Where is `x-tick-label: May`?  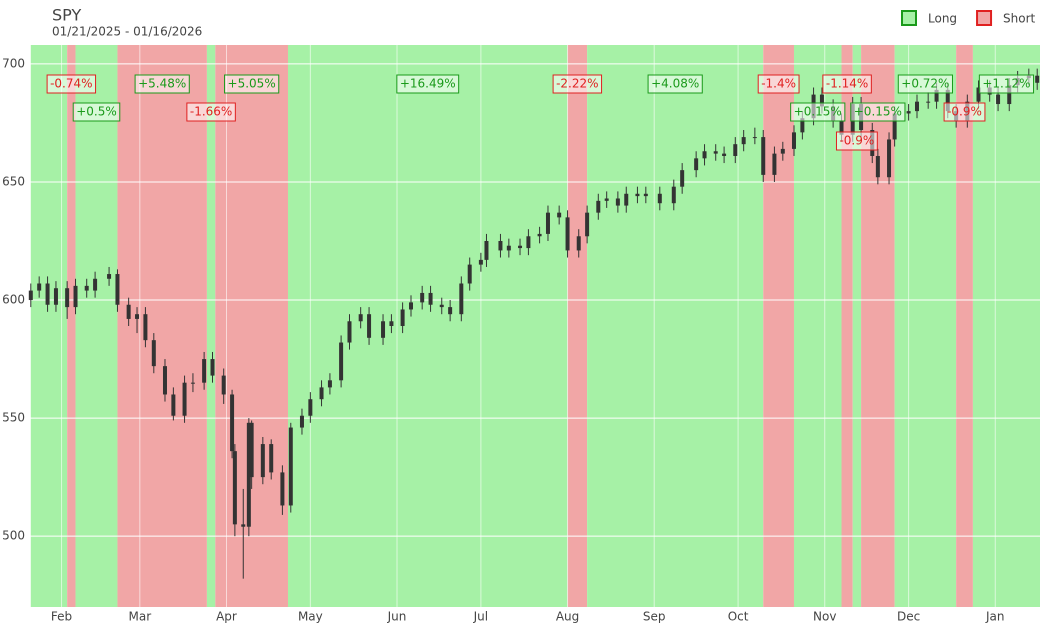 x-tick-label: May is located at coordinates (310, 617).